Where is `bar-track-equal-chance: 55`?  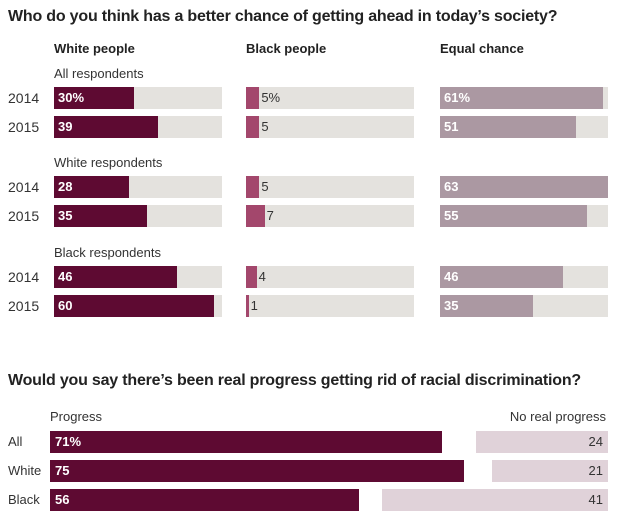 bar-track-equal-chance: 55 is located at coordinates (524, 216).